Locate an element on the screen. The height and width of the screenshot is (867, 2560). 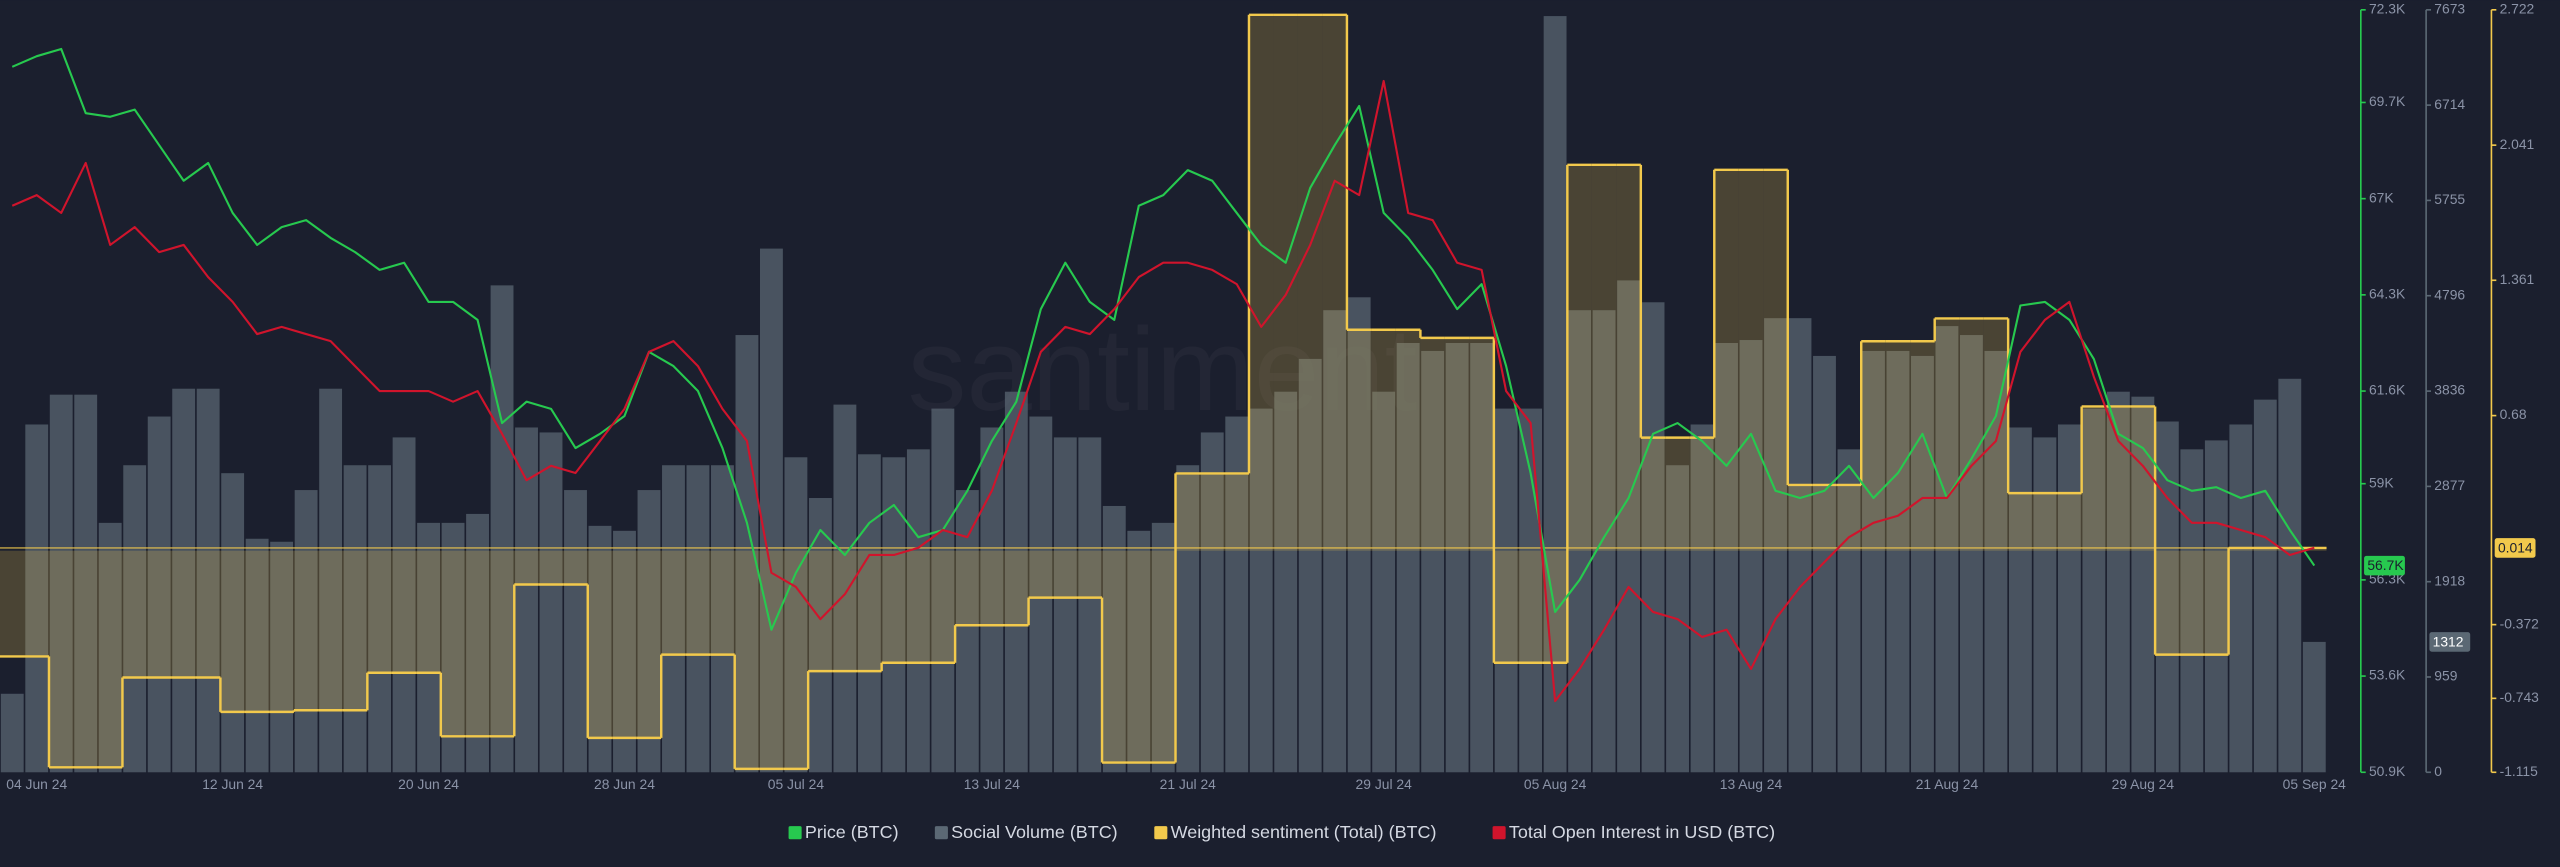
x-tick-label: 13 Aug 24 is located at coordinates (1751, 784).